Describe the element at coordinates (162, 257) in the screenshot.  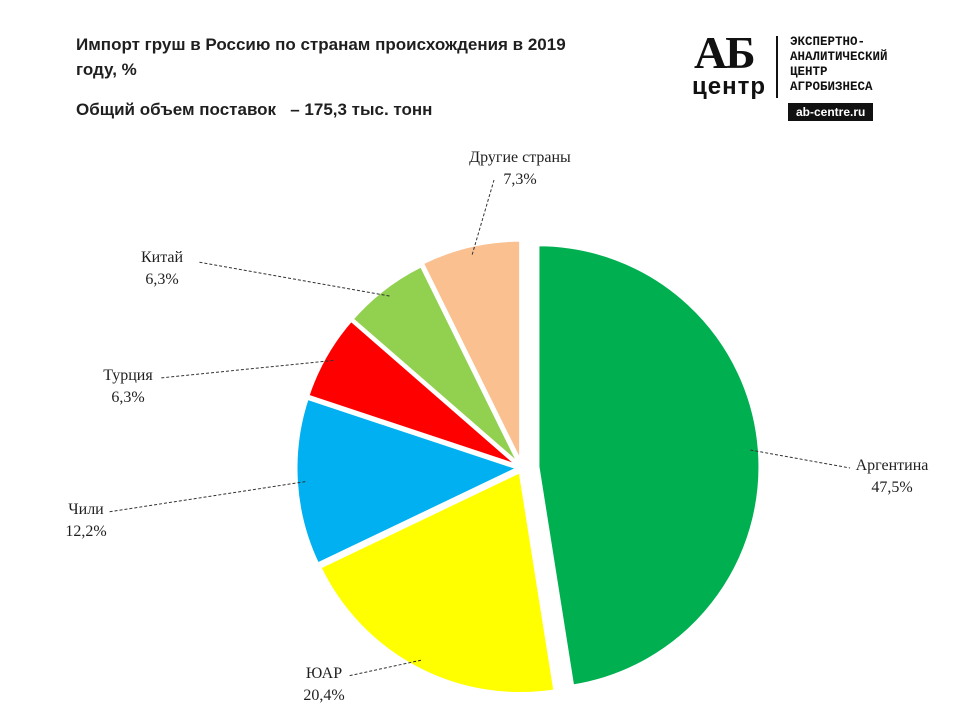
I see `slice-label-4: Китай` at that location.